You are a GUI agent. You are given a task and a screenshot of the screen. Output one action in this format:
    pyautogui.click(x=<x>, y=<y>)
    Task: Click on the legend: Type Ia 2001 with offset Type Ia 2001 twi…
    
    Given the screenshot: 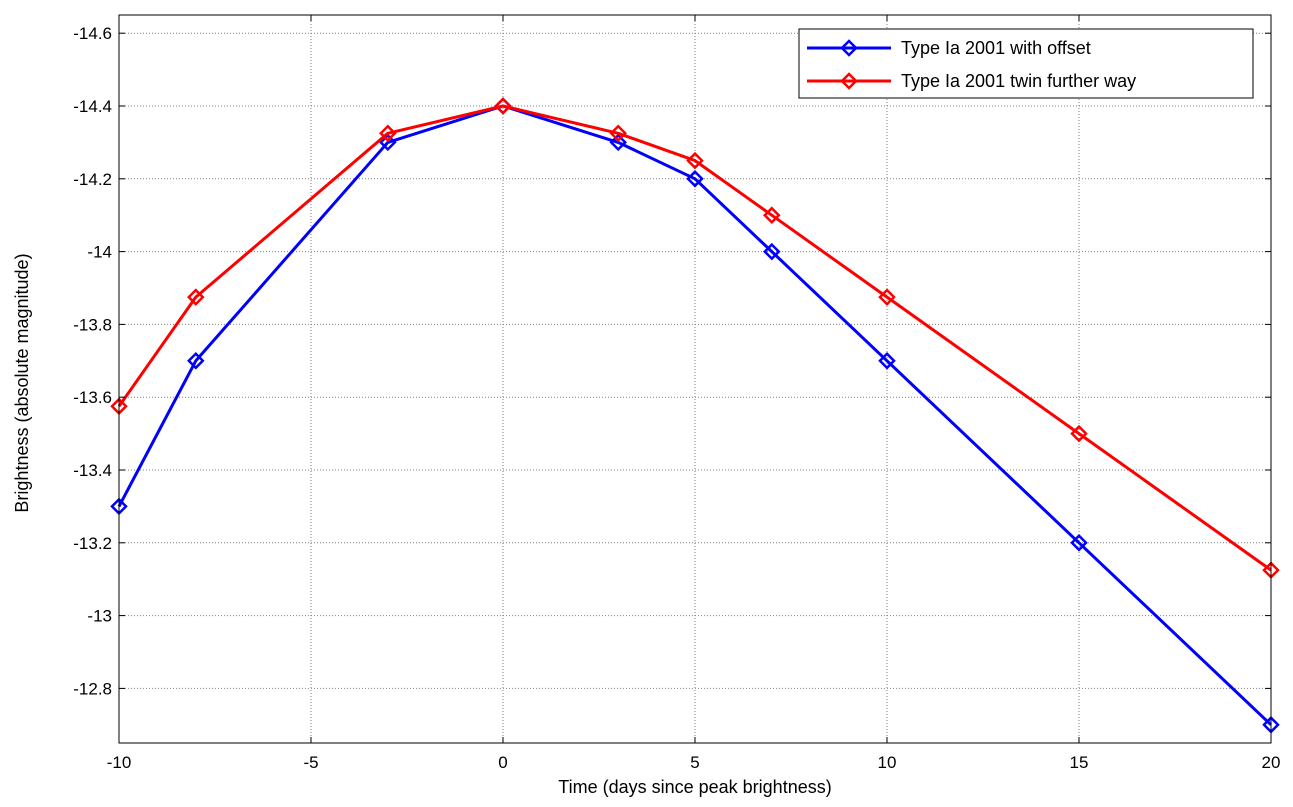 What is the action you would take?
    pyautogui.click(x=1026, y=63)
    